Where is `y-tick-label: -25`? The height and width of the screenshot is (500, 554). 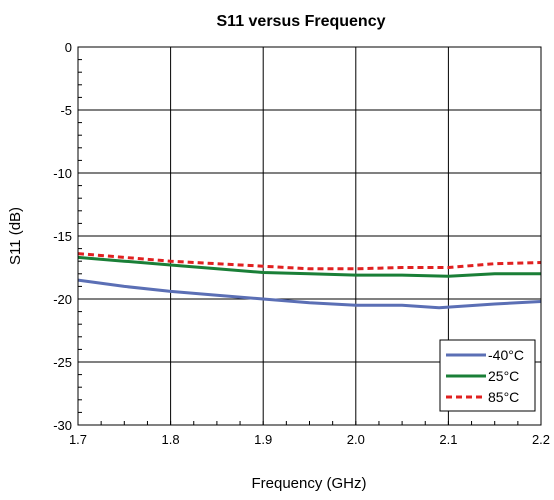 y-tick-label: -25 is located at coordinates (62, 362).